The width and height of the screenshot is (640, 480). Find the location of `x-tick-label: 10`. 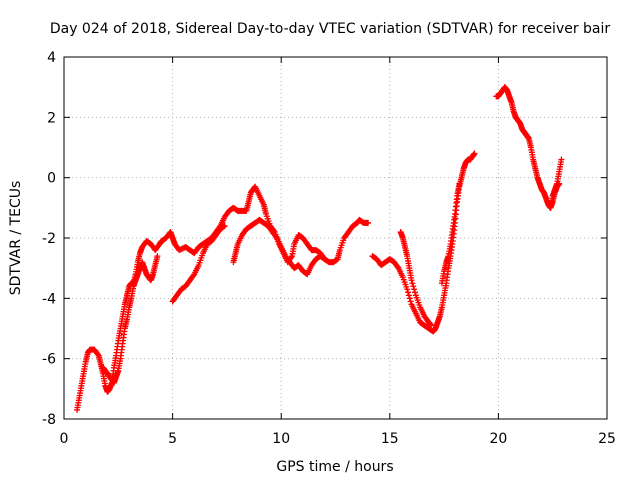

x-tick-label: 10 is located at coordinates (281, 439).